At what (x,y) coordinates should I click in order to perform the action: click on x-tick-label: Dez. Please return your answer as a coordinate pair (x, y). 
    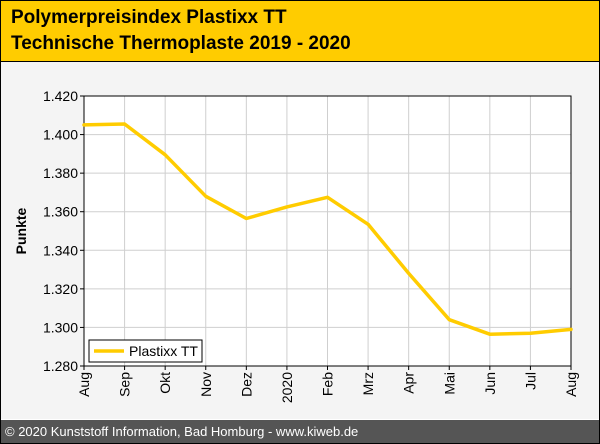
    Looking at the image, I should click on (246, 384).